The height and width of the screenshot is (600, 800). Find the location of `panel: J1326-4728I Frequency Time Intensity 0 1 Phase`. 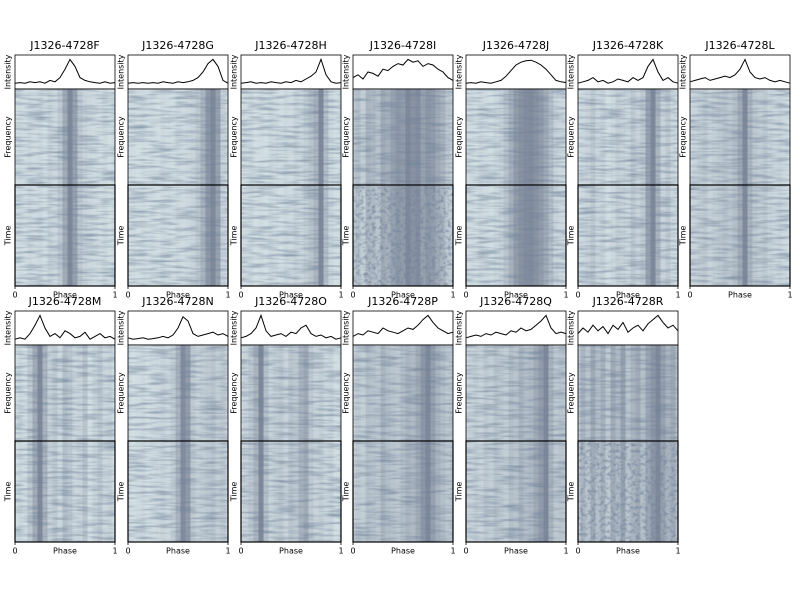

panel: J1326-4728I Frequency Time Intensity 0 1 Phase is located at coordinates (399, 169).